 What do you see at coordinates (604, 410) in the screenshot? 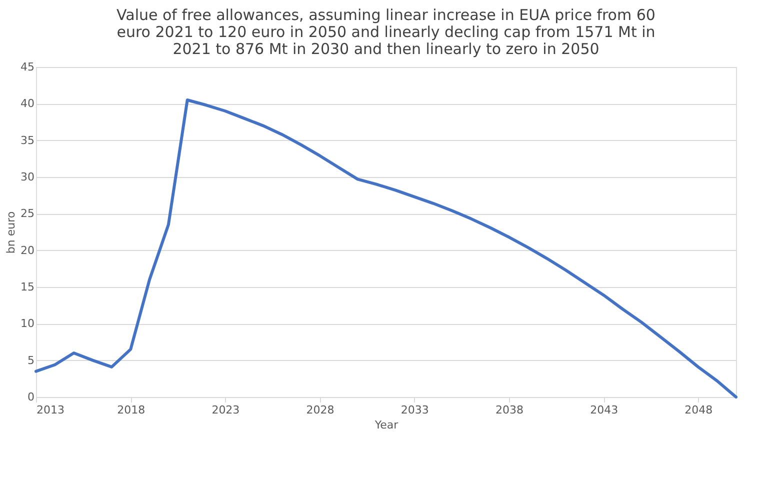
I see `x-tick-label: 2043` at bounding box center [604, 410].